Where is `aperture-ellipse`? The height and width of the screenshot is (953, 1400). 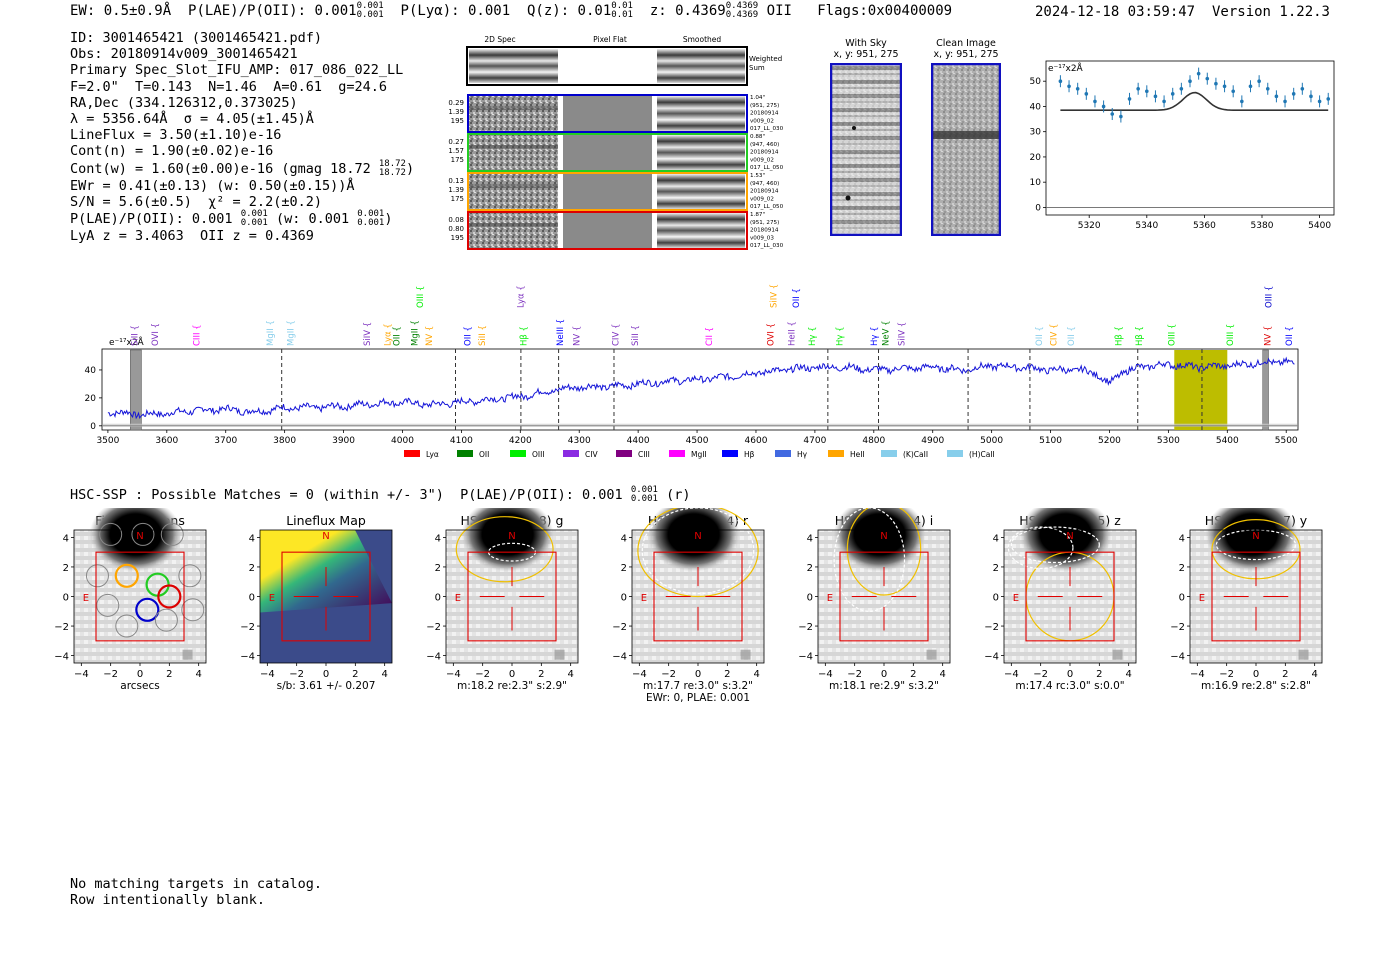
aperture-ellipse is located at coordinates (884, 552).